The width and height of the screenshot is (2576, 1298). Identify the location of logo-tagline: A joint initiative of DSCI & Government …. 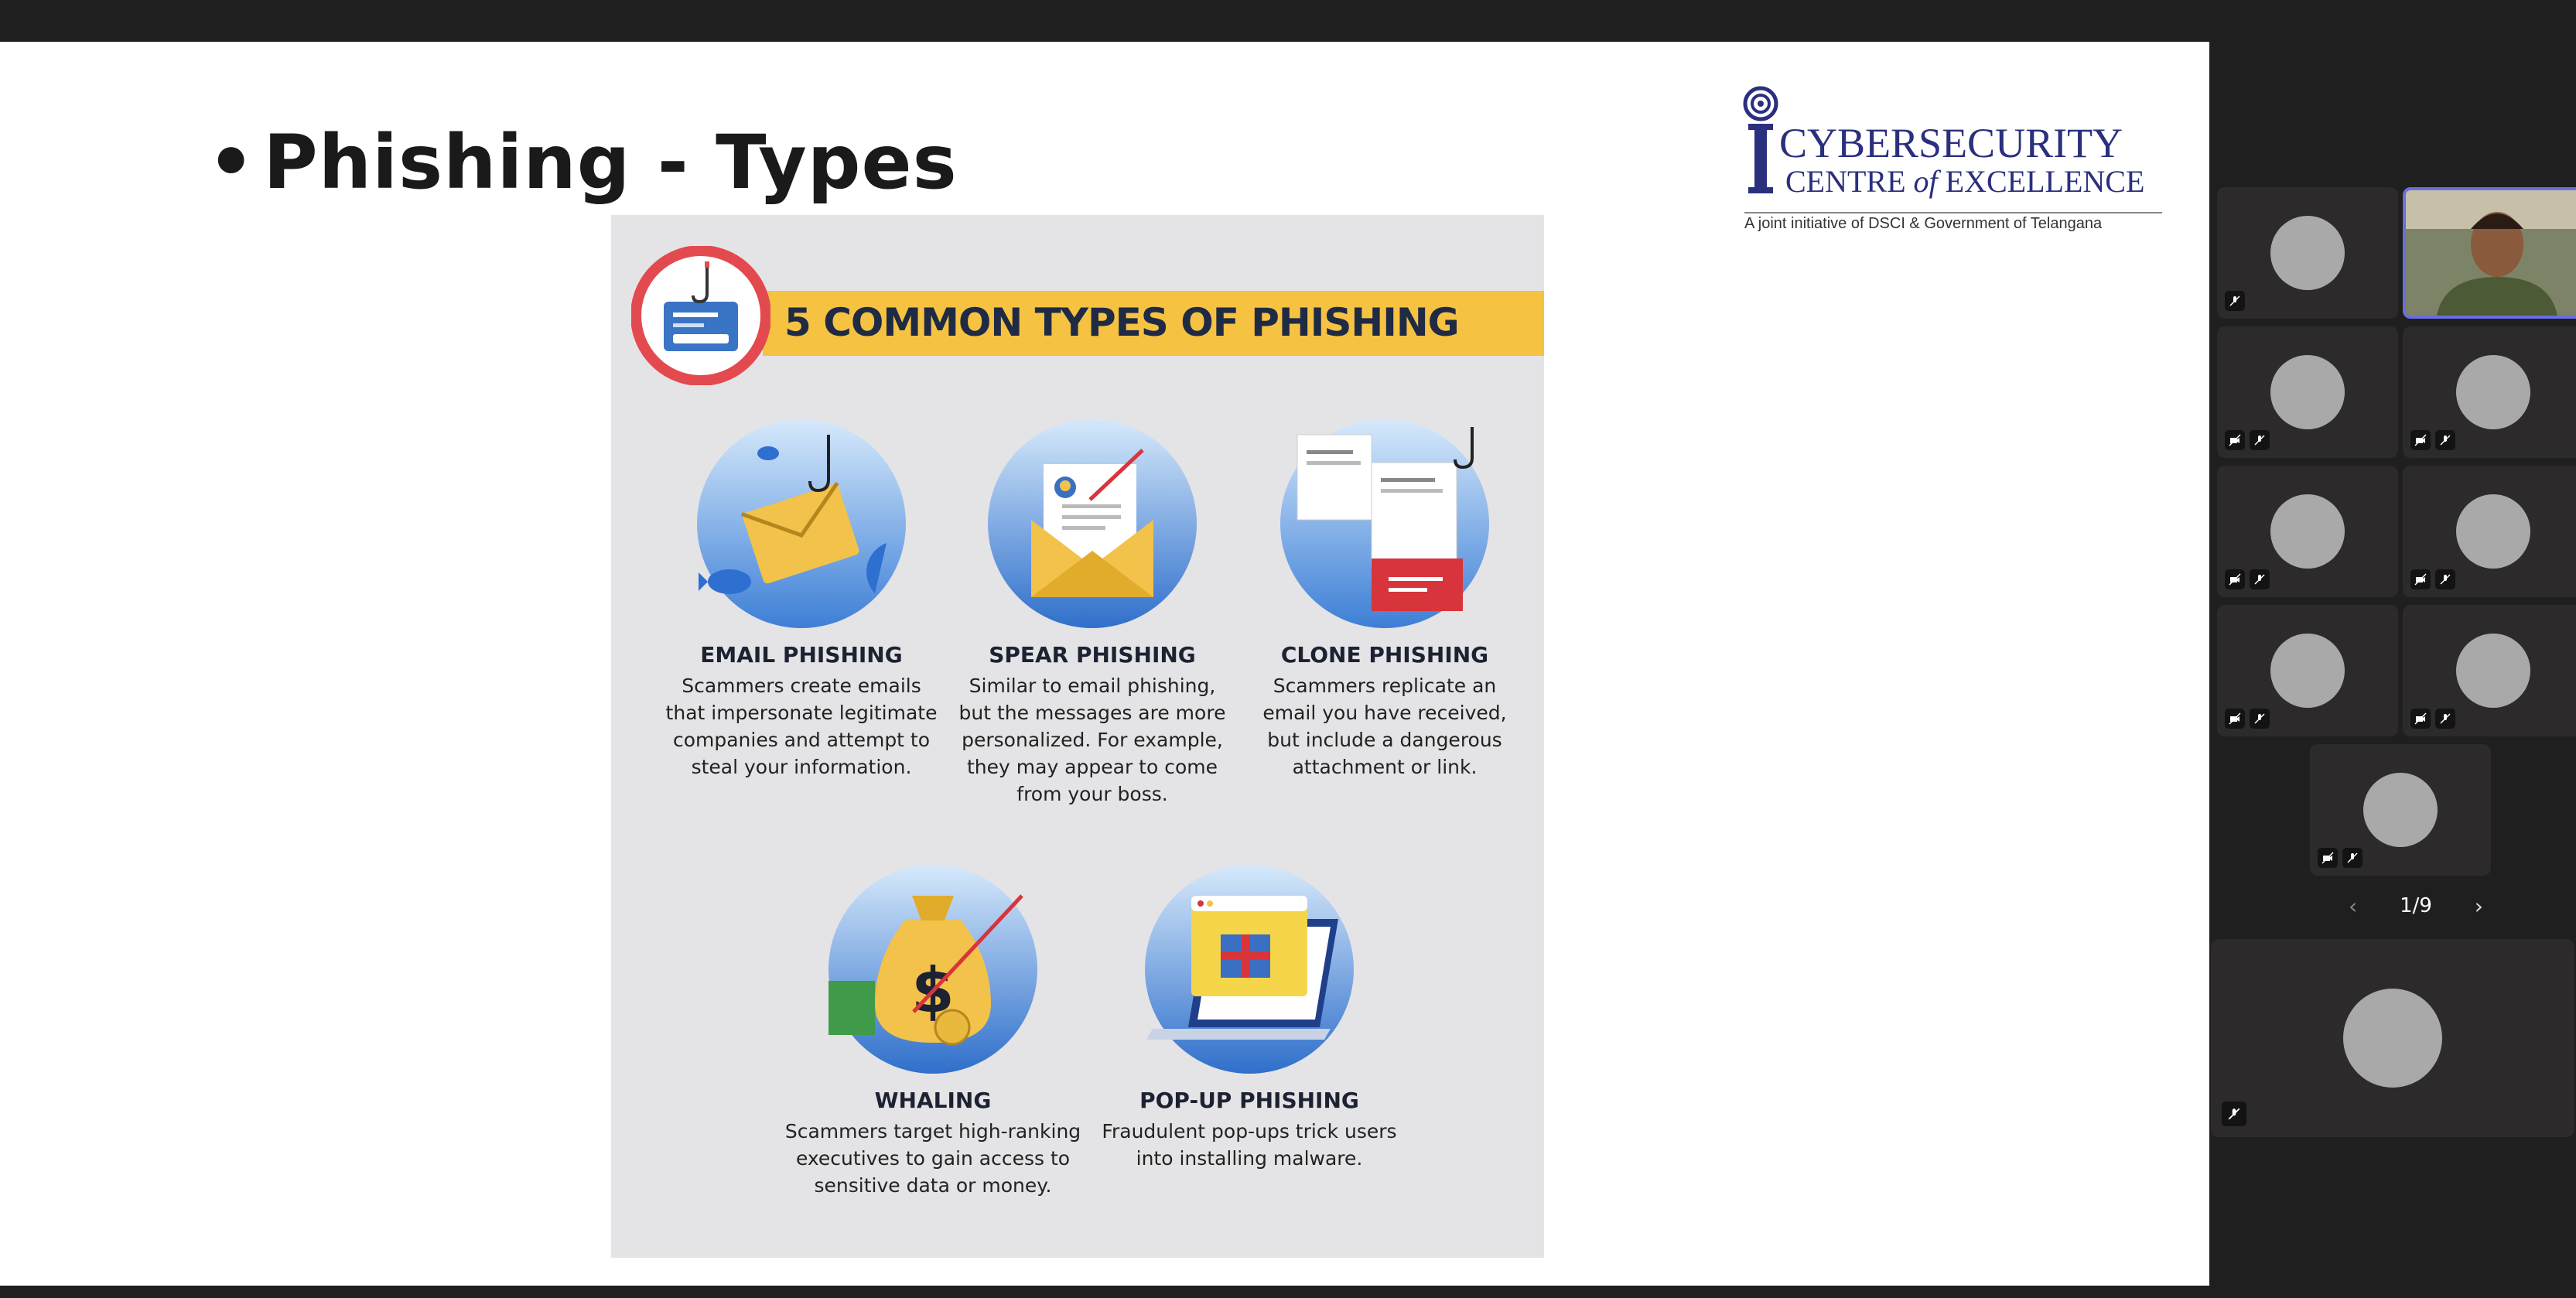
(1953, 222).